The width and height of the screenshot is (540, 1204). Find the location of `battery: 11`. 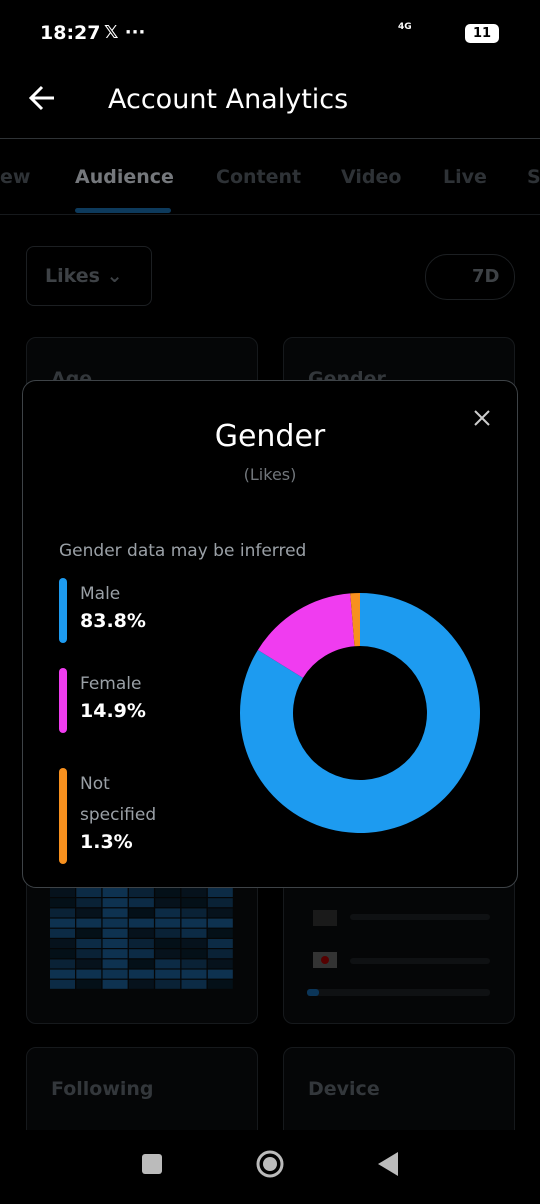

battery: 11 is located at coordinates (482, 33).